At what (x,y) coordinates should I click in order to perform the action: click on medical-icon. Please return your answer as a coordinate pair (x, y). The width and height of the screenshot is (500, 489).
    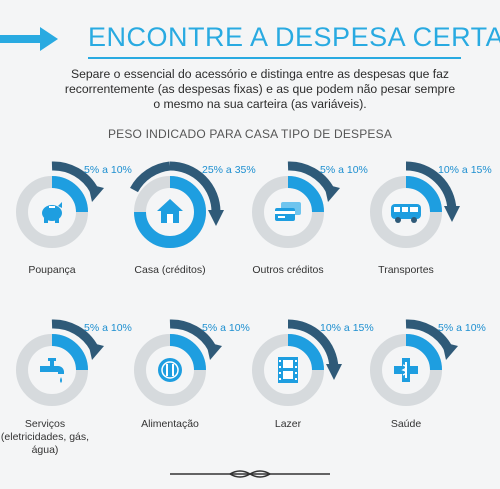
    Looking at the image, I should click on (406, 370).